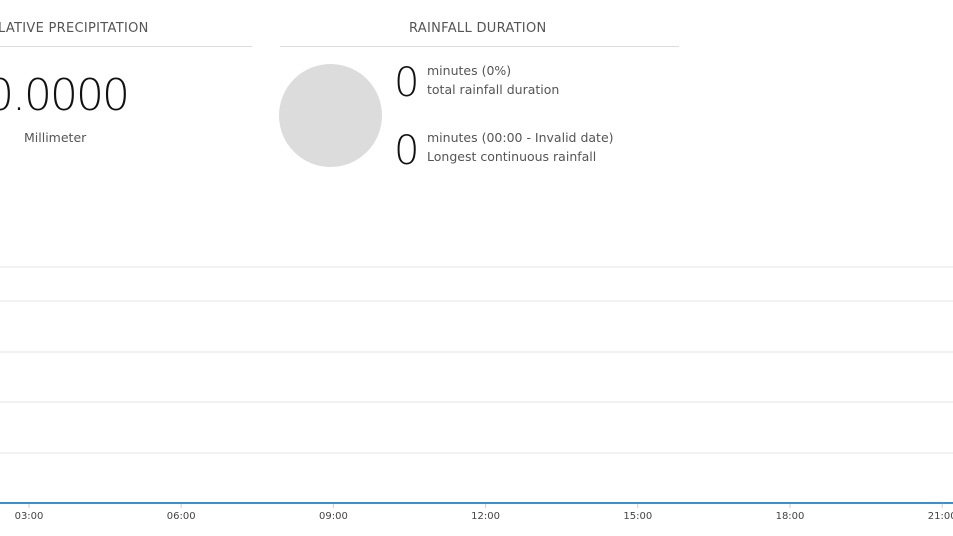 This screenshot has width=953, height=536. What do you see at coordinates (485, 516) in the screenshot?
I see `x-tick-label: 12:00` at bounding box center [485, 516].